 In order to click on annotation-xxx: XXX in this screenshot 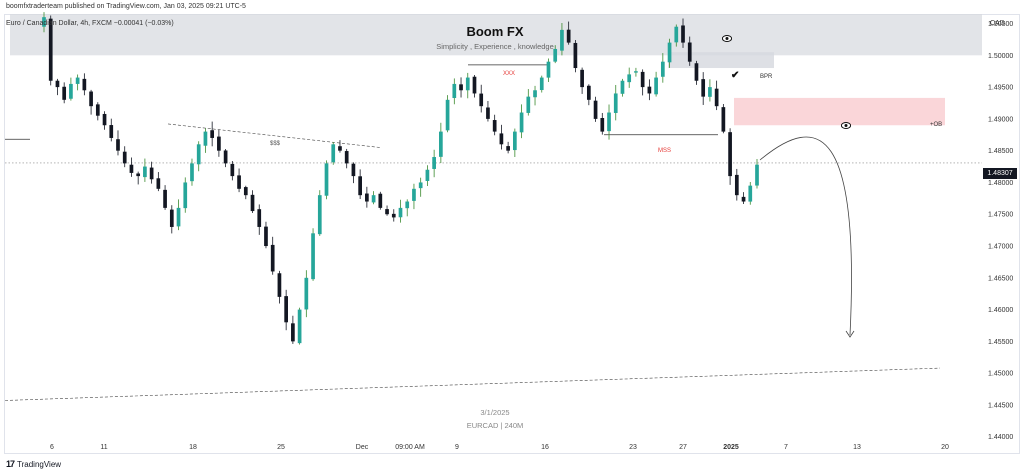, I will do `click(509, 74)`.